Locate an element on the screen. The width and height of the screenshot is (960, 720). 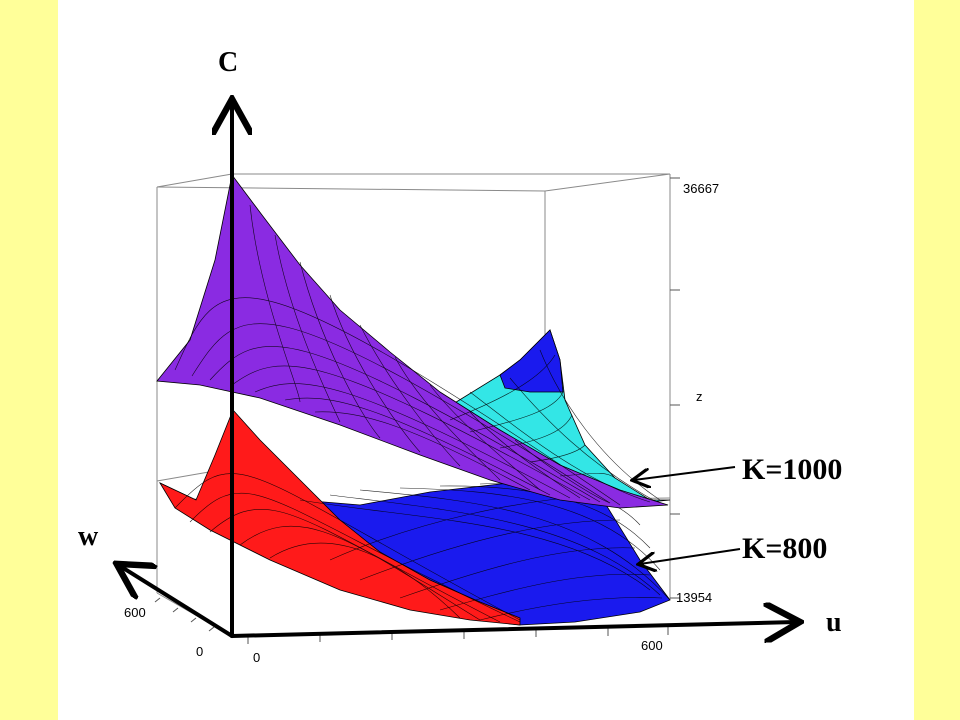
surface-k1000-back-blue is located at coordinates (531, 361).